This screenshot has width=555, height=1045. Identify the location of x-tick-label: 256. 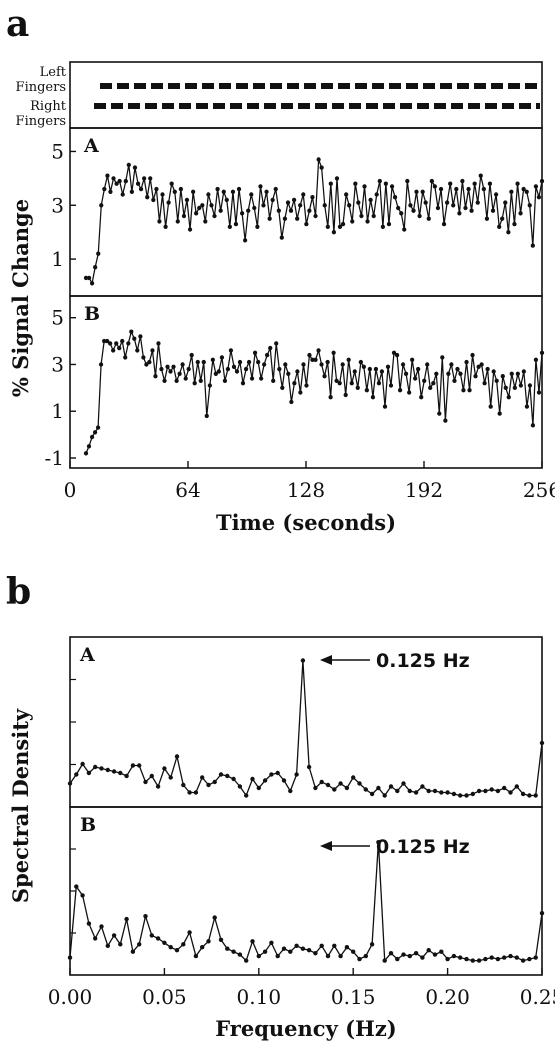
(539, 490).